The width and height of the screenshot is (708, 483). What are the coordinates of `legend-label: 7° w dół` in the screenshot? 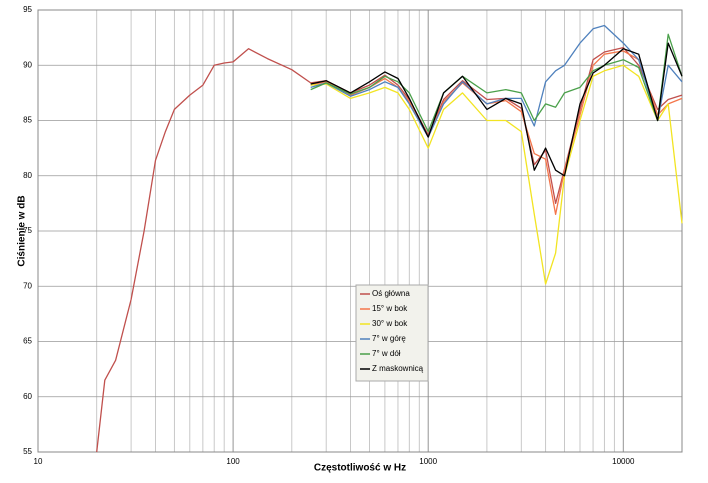 It's located at (386, 353).